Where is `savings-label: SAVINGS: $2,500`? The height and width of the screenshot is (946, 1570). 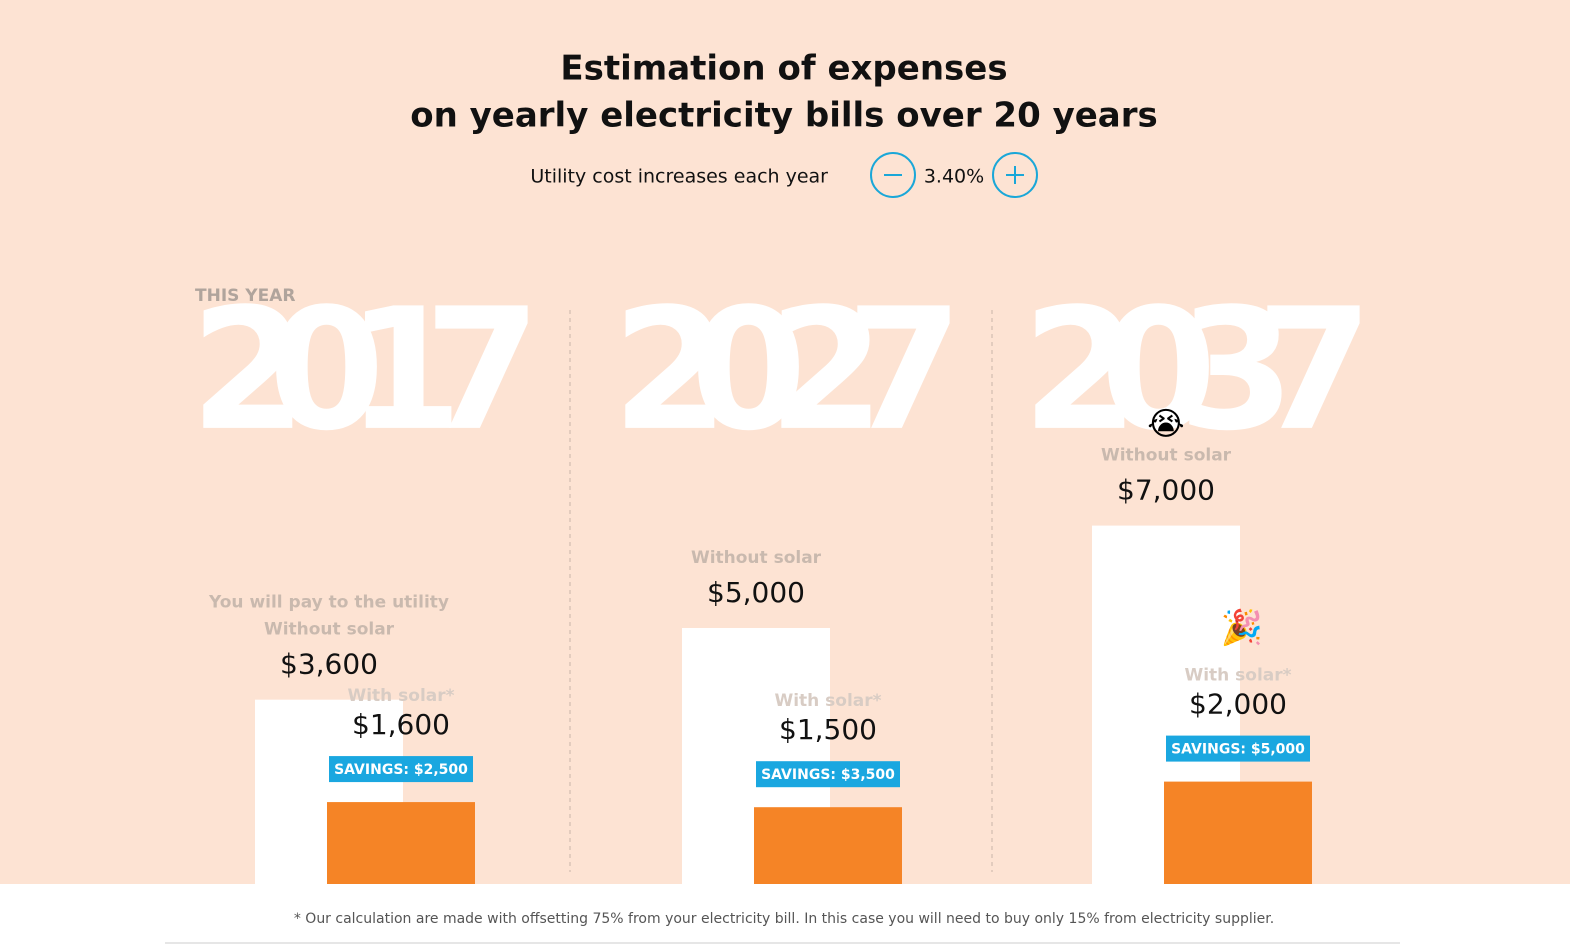 savings-label: SAVINGS: $2,500 is located at coordinates (401, 770).